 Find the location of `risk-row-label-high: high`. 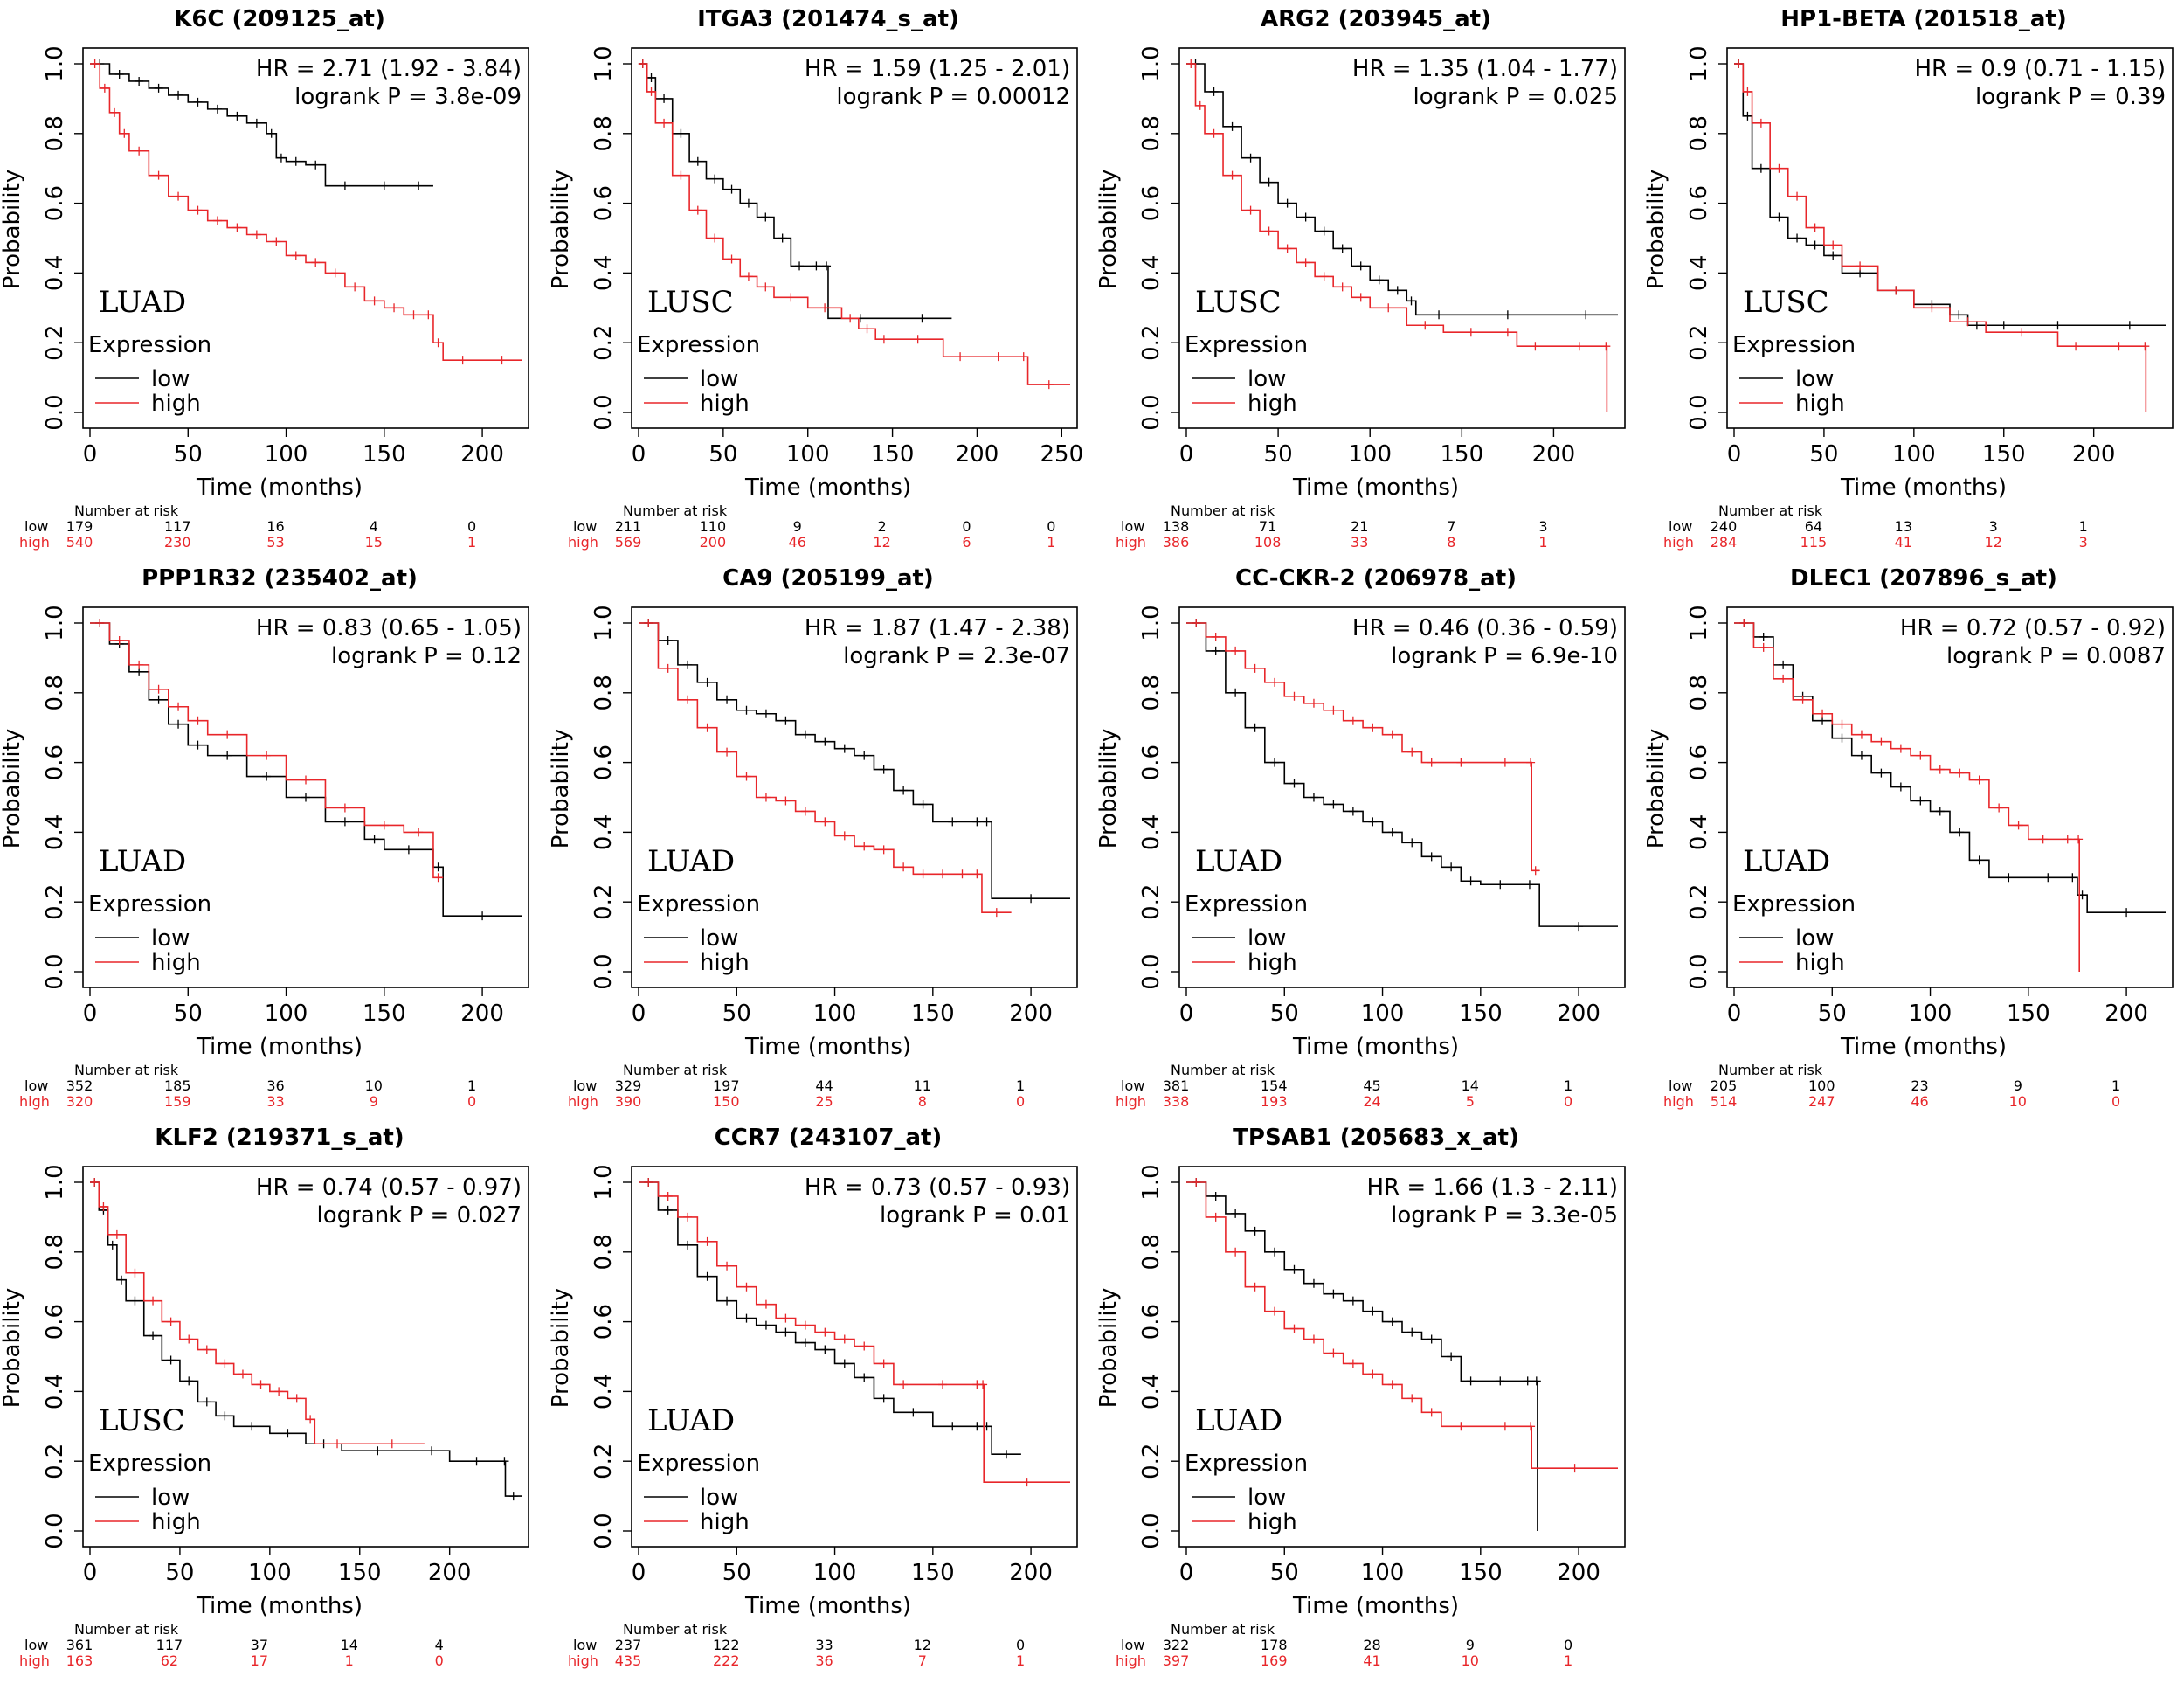

risk-row-label-high: high is located at coordinates (34, 1101).